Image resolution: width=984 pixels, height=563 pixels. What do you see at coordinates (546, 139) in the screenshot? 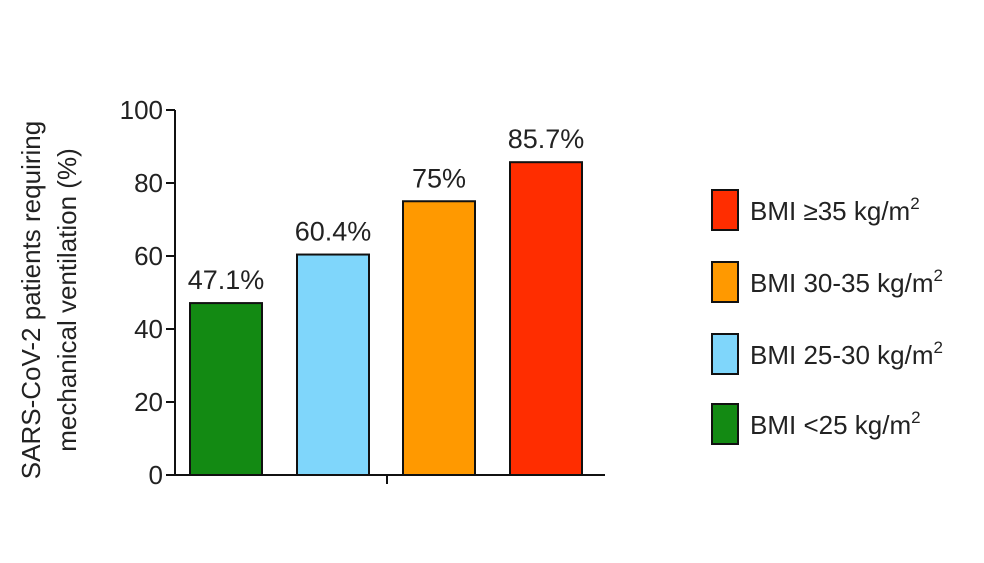
I see `bar-data-label: 85.7%` at bounding box center [546, 139].